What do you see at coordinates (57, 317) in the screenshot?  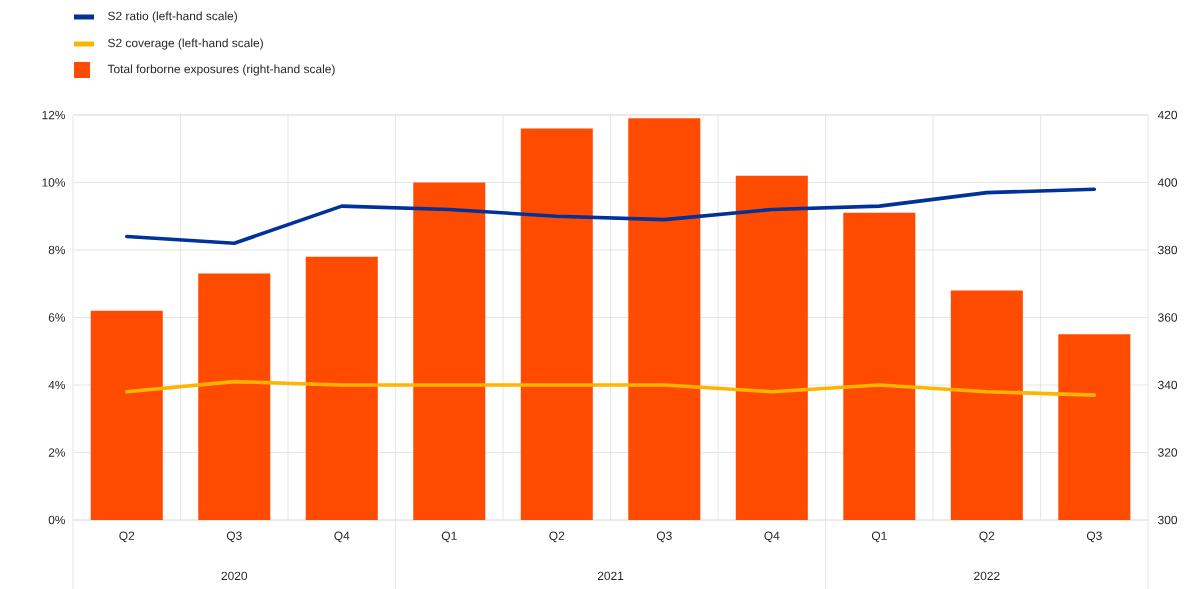 I see `y-tick-label: 6%` at bounding box center [57, 317].